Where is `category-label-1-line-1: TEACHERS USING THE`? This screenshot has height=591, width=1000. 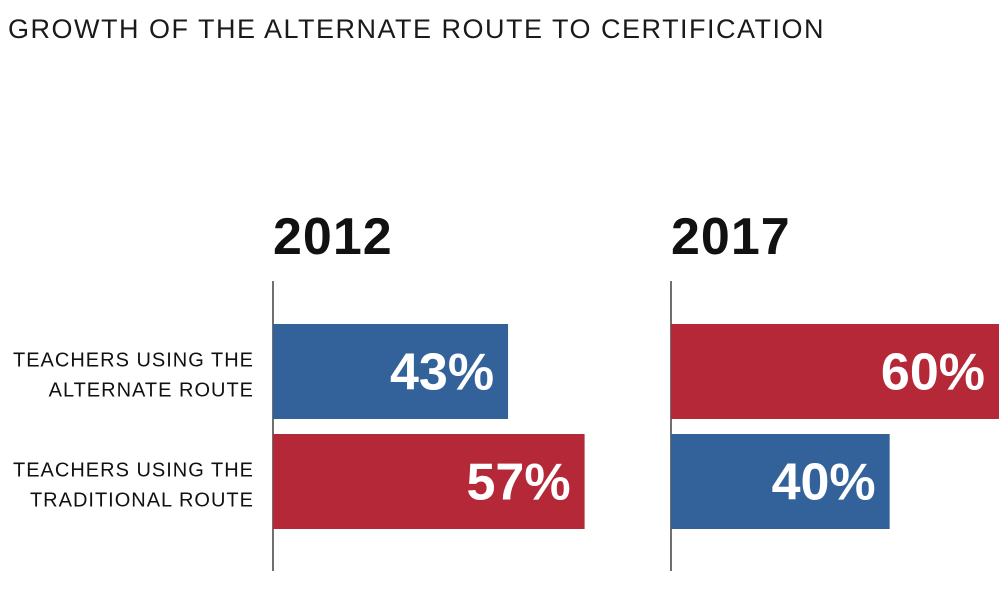 category-label-1-line-1: TEACHERS USING THE is located at coordinates (133, 361).